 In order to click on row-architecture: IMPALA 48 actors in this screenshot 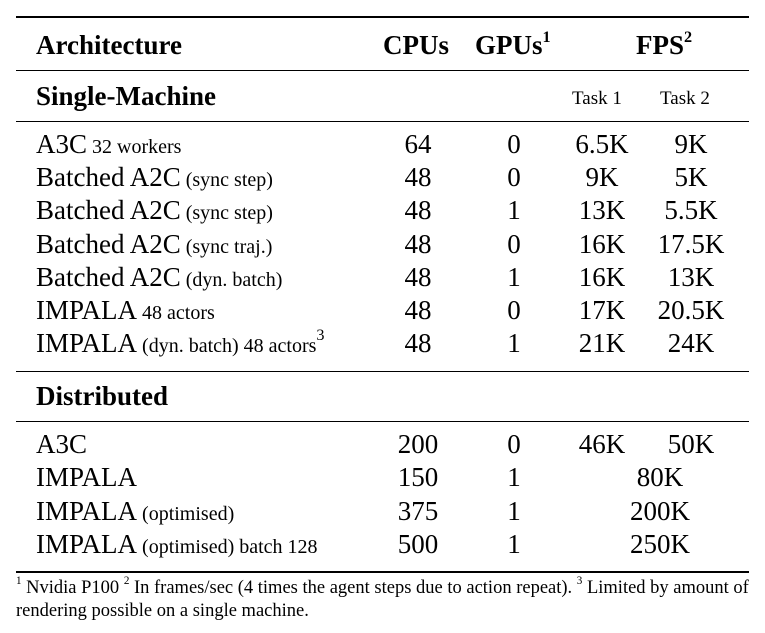, I will do `click(125, 310)`.